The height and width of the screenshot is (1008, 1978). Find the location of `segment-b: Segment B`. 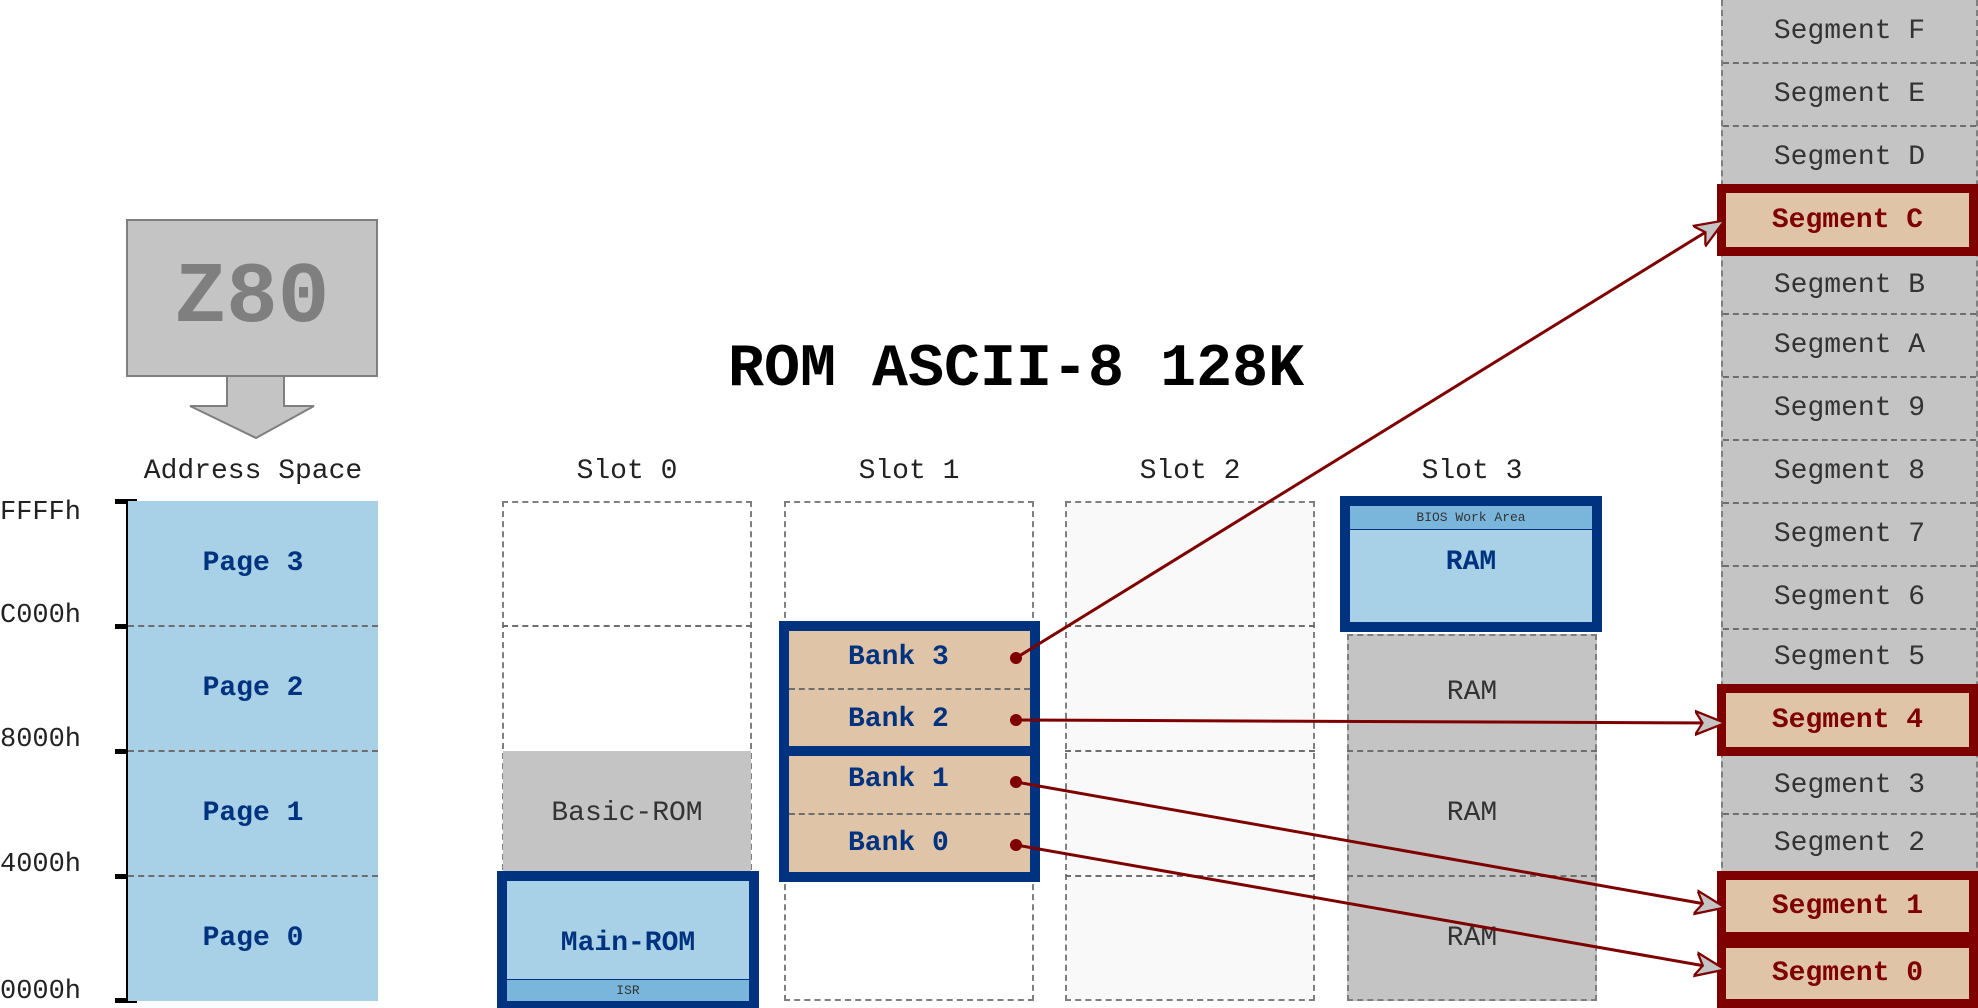

segment-b: Segment B is located at coordinates (1849, 285).